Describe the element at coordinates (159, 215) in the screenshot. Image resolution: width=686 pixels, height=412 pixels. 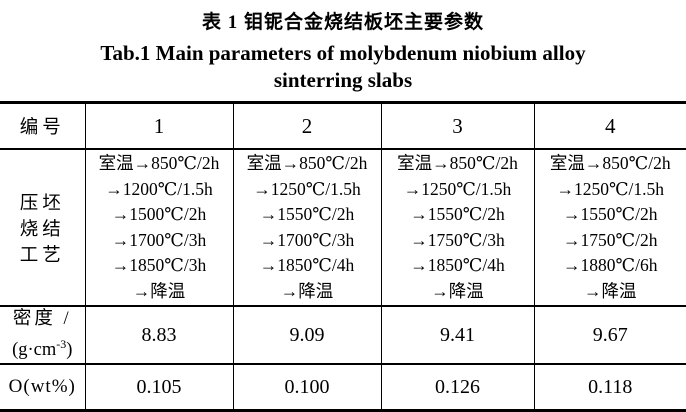
I see `process-step: →1500℃/2h` at that location.